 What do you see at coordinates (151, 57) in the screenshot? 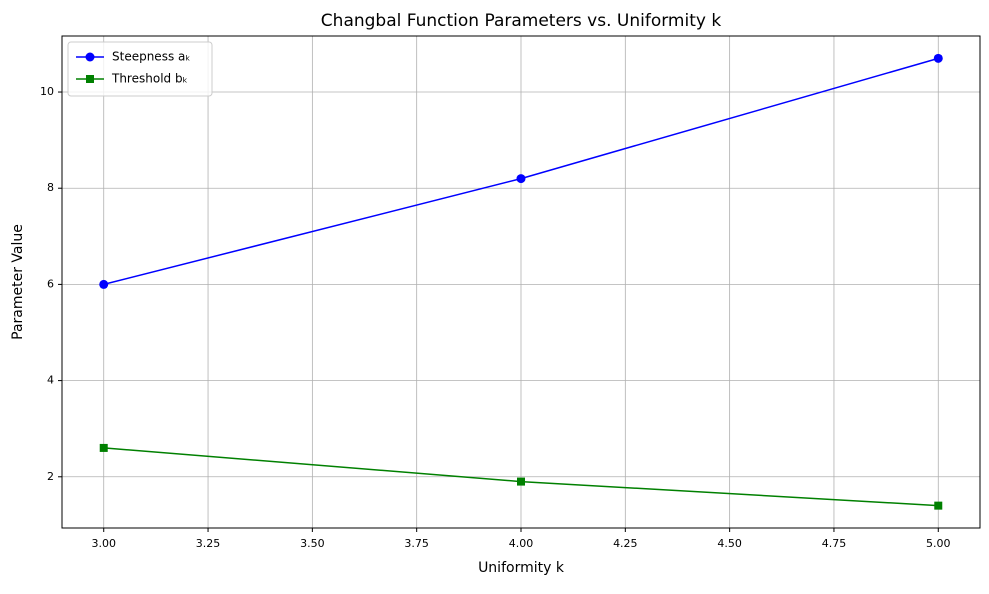
I see `legend-label: Steepness aₖ` at bounding box center [151, 57].